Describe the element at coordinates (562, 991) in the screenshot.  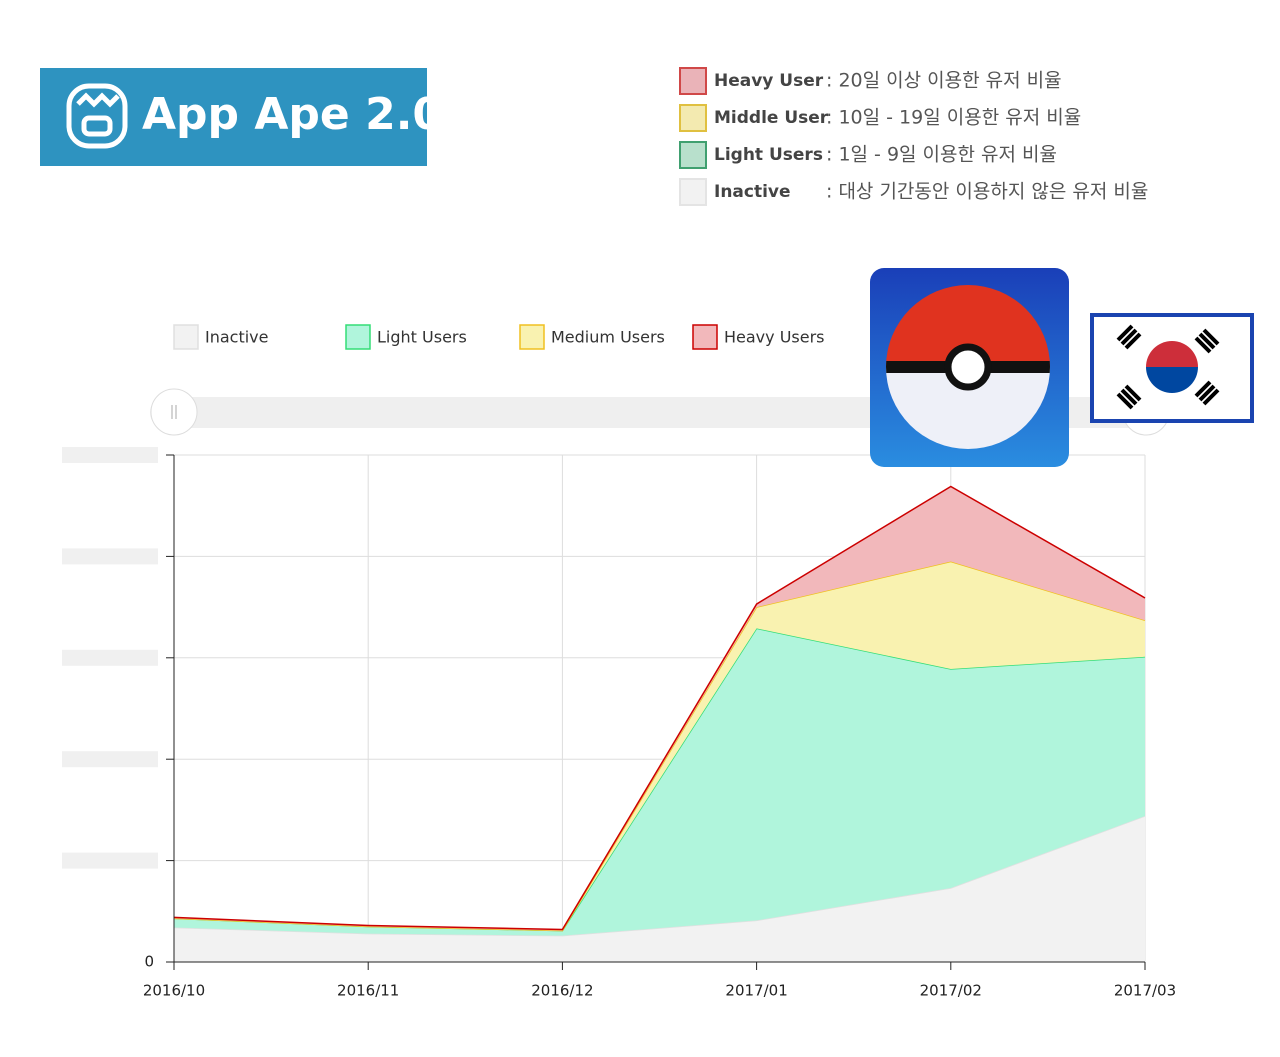
I see `x-tick-label: 2016/12` at that location.